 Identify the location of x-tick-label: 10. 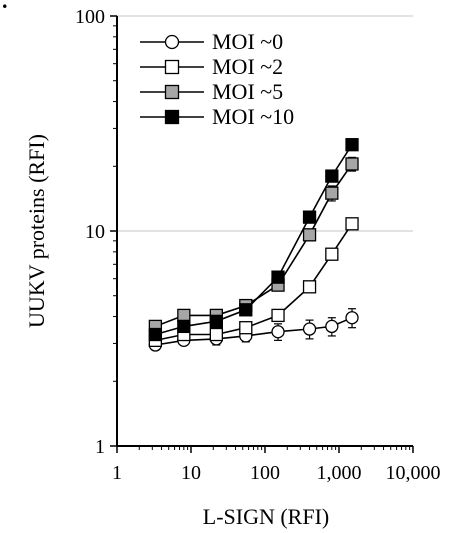
(191, 473).